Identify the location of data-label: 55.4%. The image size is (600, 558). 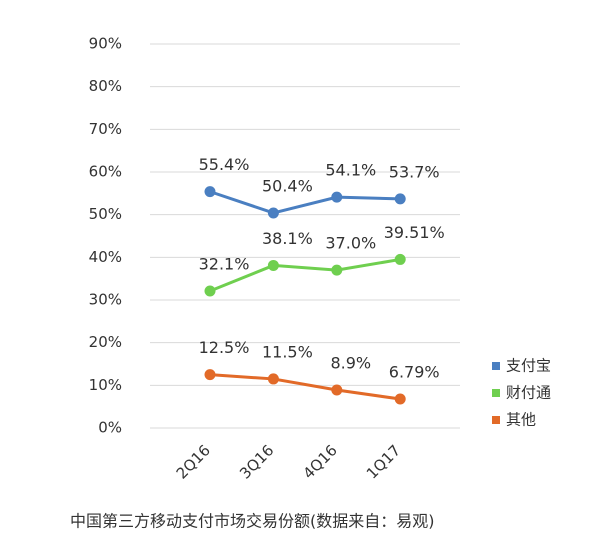
(224, 164).